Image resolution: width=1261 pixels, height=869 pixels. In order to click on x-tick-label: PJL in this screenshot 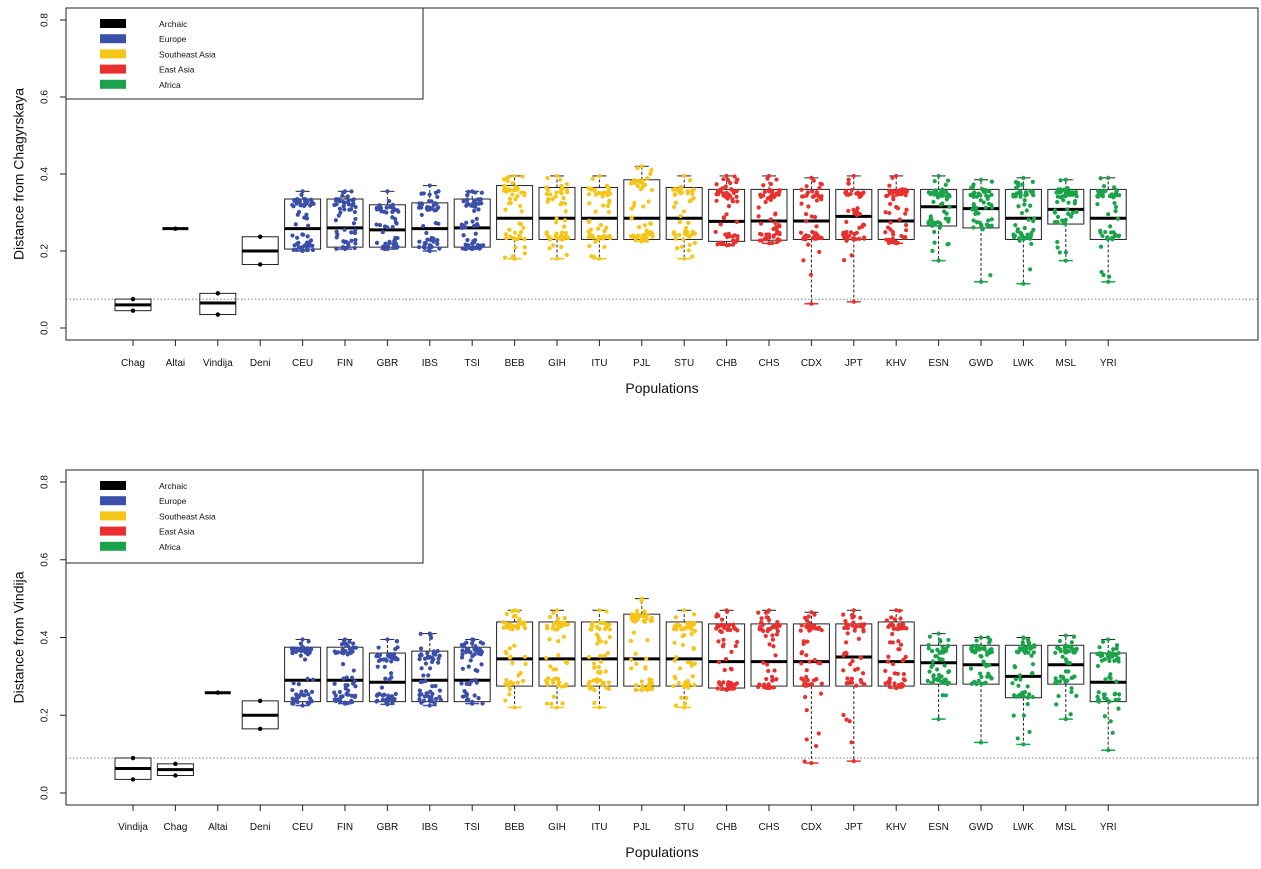, I will do `click(642, 363)`.